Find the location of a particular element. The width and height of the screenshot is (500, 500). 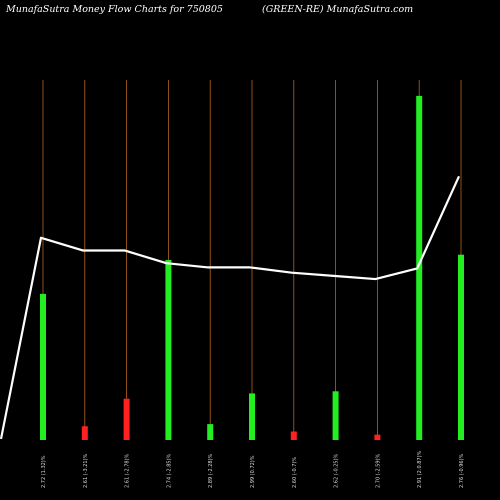

chart-title-right: (GREEN-RE) MunafaSutra.com is located at coordinates (338, 9).